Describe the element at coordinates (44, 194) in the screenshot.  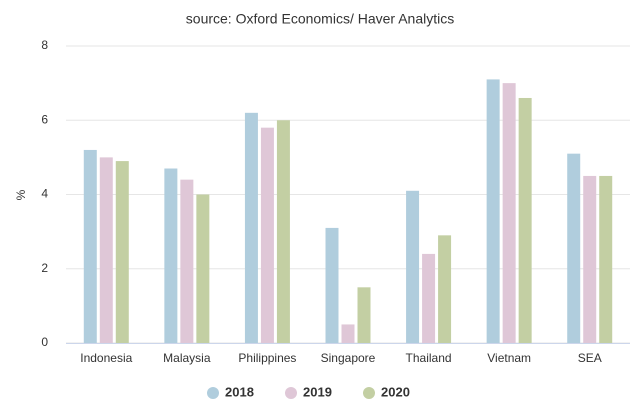
I see `y-tick-label: 4` at that location.